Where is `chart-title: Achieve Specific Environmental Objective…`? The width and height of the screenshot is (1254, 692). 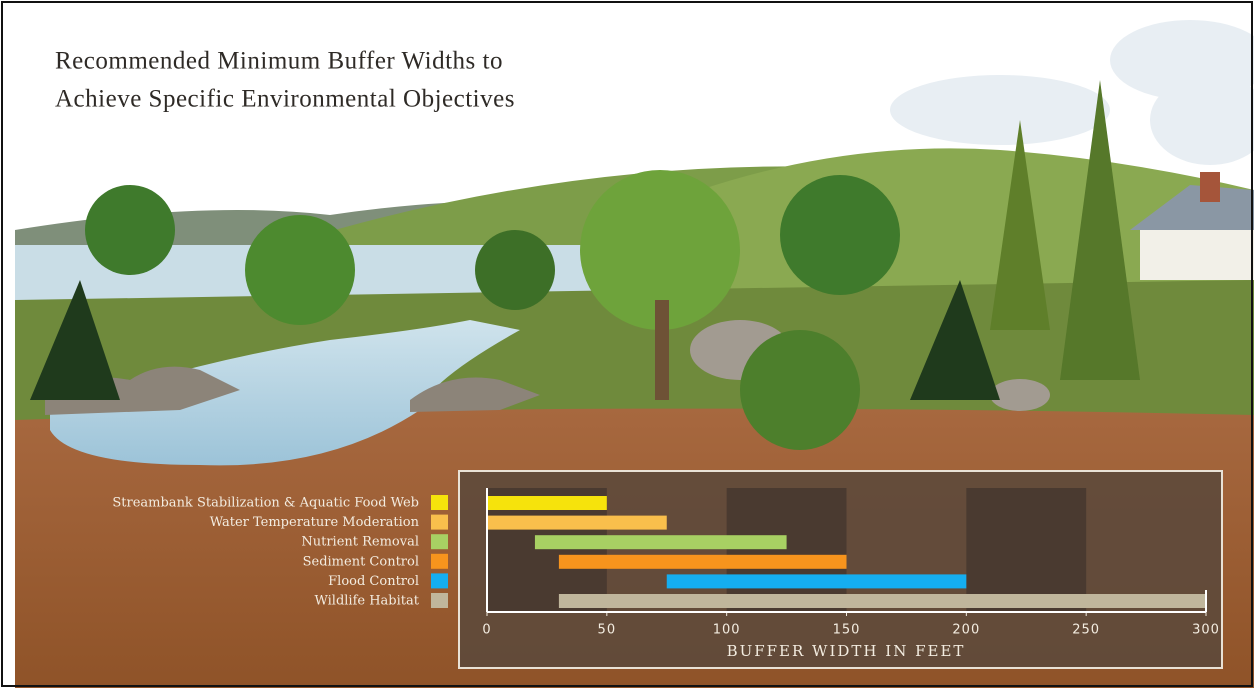 chart-title: Achieve Specific Environmental Objective… is located at coordinates (285, 99).